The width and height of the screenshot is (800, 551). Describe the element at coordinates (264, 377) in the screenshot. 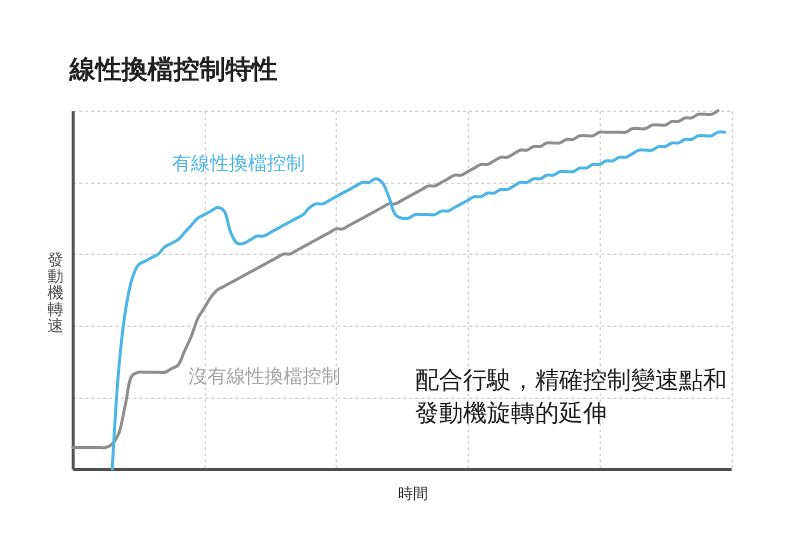

I see `series-label: 沒有線性換檔控制` at that location.